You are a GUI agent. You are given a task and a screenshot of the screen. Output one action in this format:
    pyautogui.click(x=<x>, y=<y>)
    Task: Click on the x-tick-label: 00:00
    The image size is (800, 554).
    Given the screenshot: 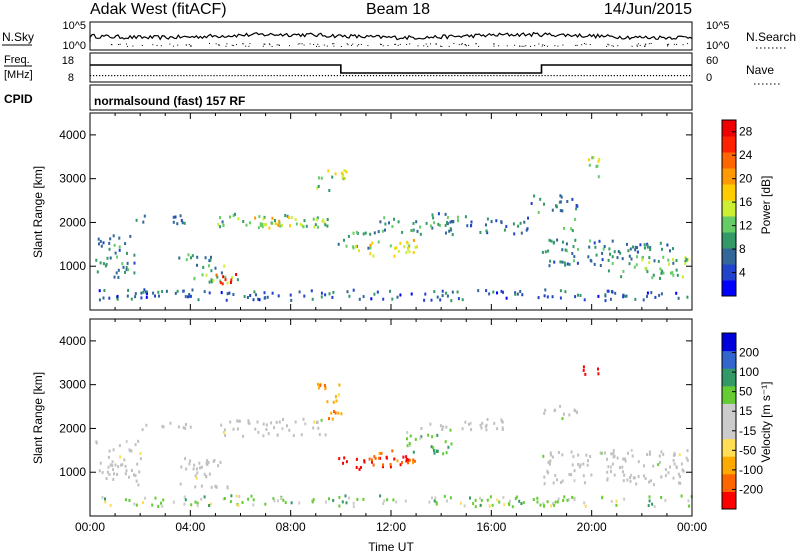 What is the action you would take?
    pyautogui.click(x=90, y=527)
    